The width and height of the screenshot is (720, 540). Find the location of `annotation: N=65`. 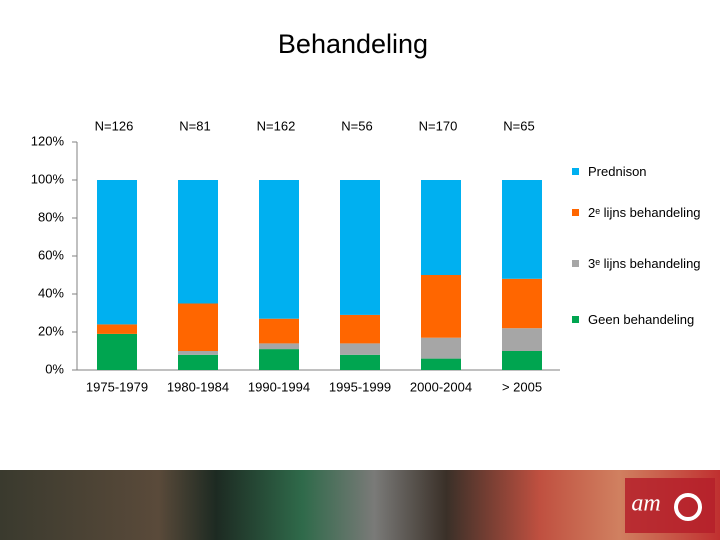

annotation: N=65 is located at coordinates (518, 125).